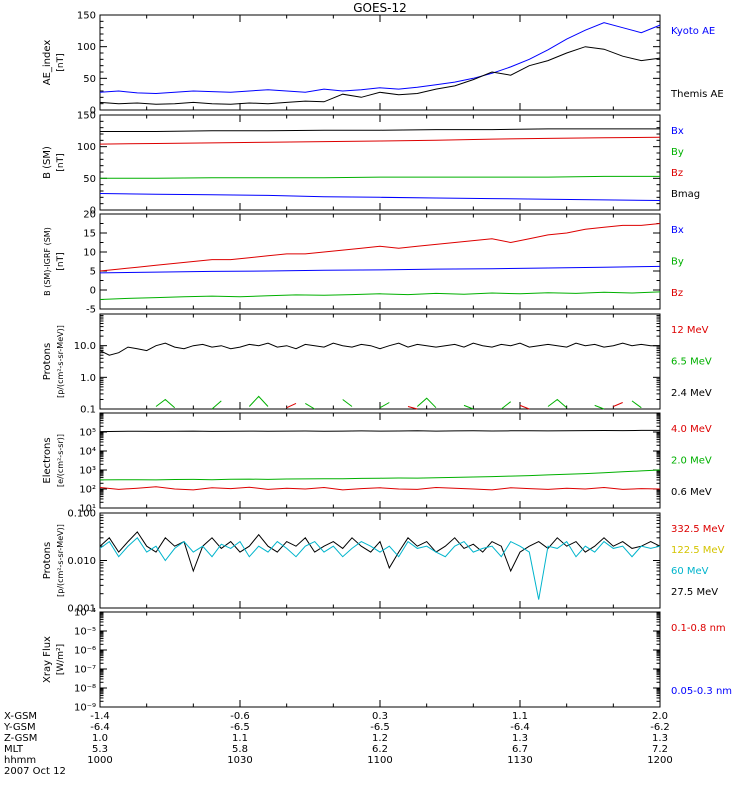 This screenshot has width=750, height=800. What do you see at coordinates (89, 179) in the screenshot?
I see `y-tick-label: 50` at bounding box center [89, 179].